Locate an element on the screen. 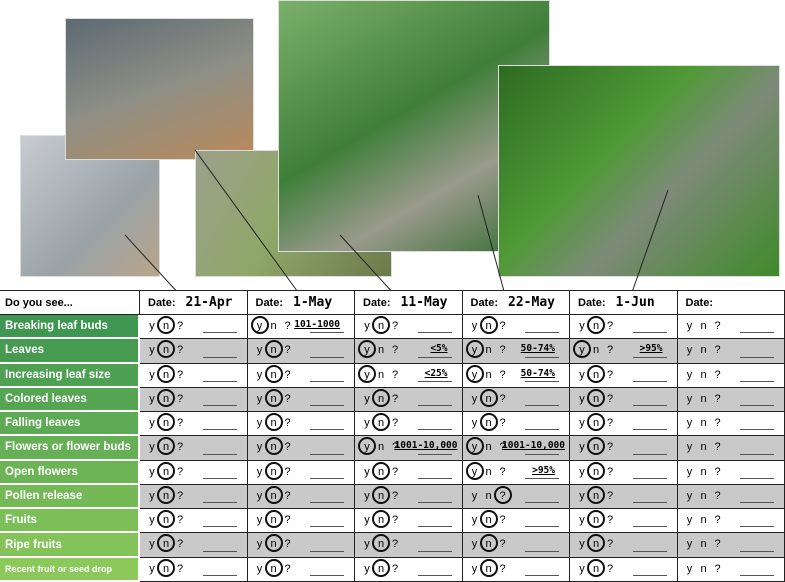  answer-cell: y n? 50-74% is located at coordinates (516, 375).